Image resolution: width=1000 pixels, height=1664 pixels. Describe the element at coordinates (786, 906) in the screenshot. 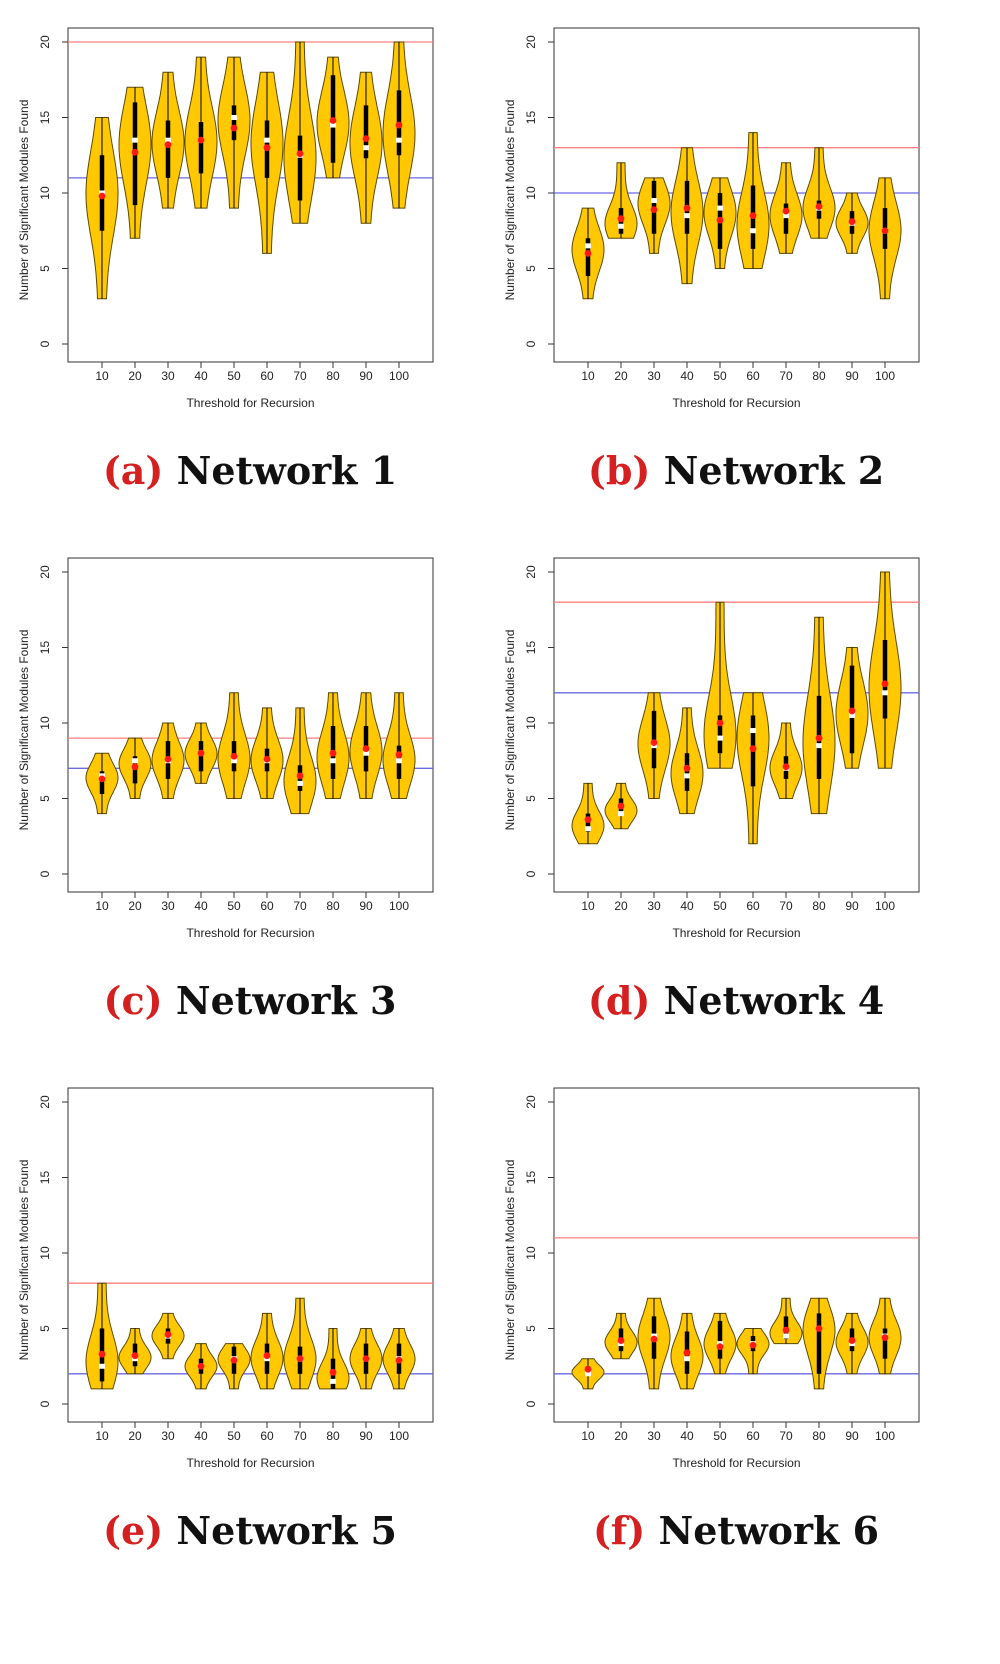

I see `x-tick-label: 70` at that location.